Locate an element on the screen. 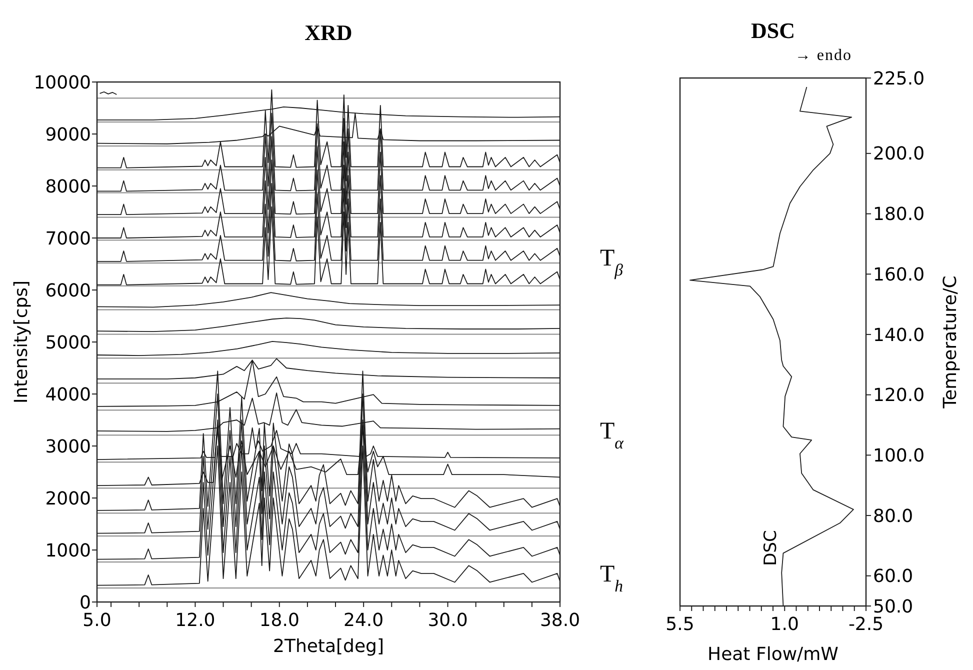 The image size is (973, 670). y-tick-label: 2000 is located at coordinates (68, 499).